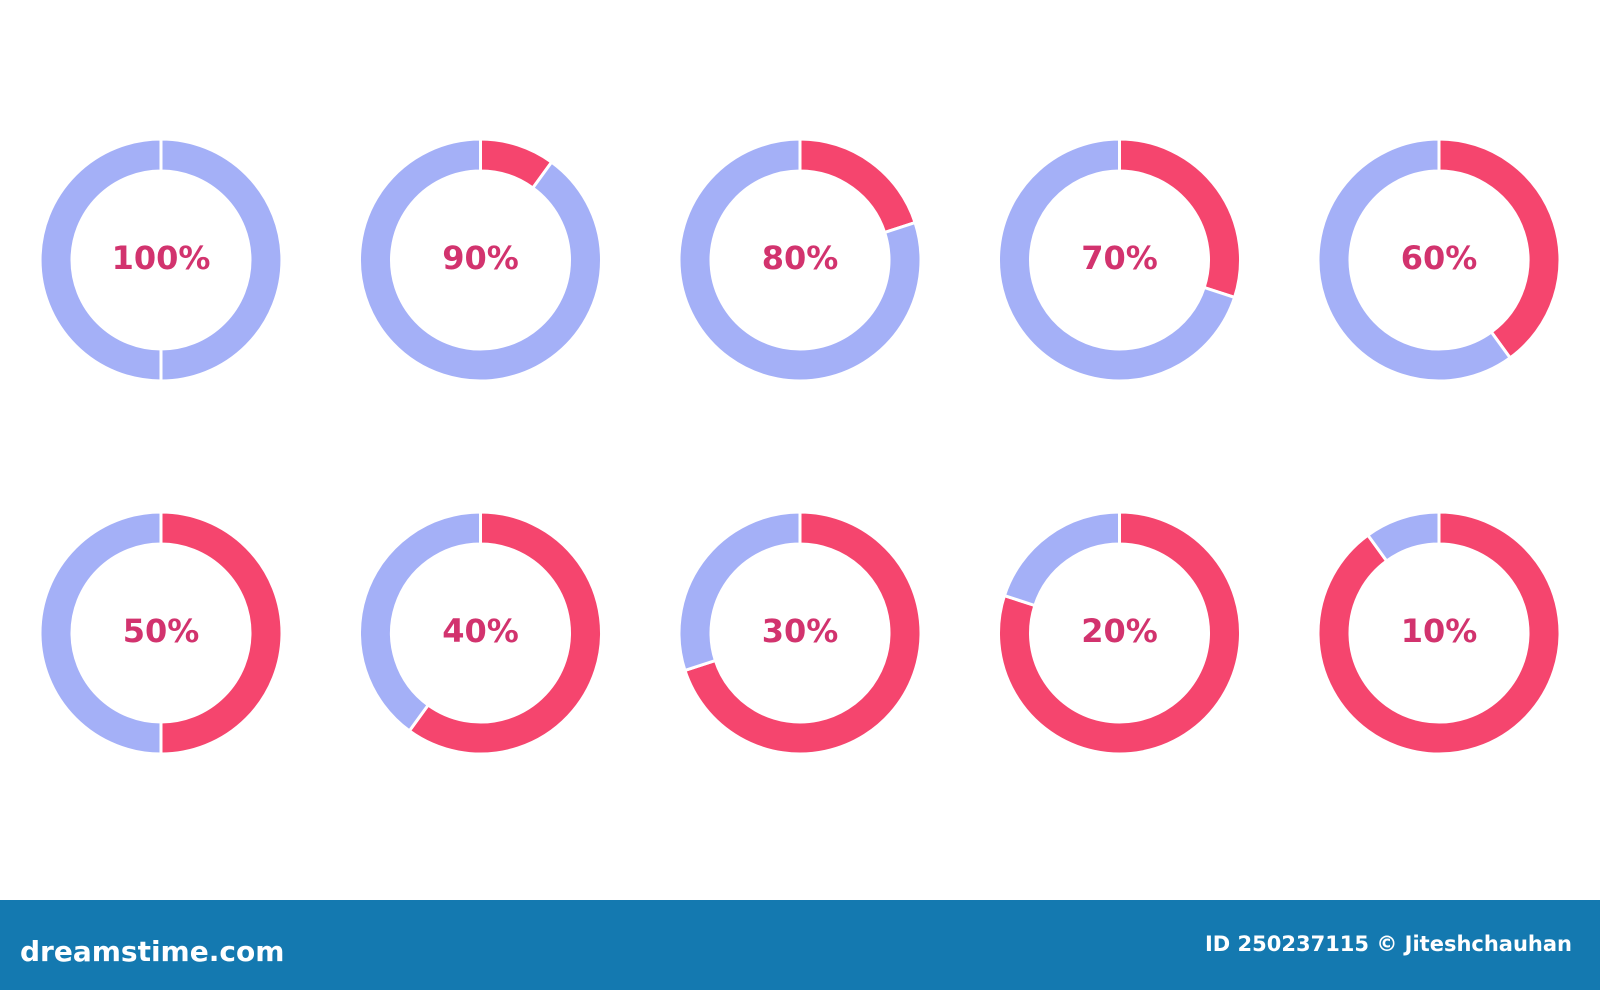  Describe the element at coordinates (480, 631) in the screenshot. I see `center-label: 40%` at that location.